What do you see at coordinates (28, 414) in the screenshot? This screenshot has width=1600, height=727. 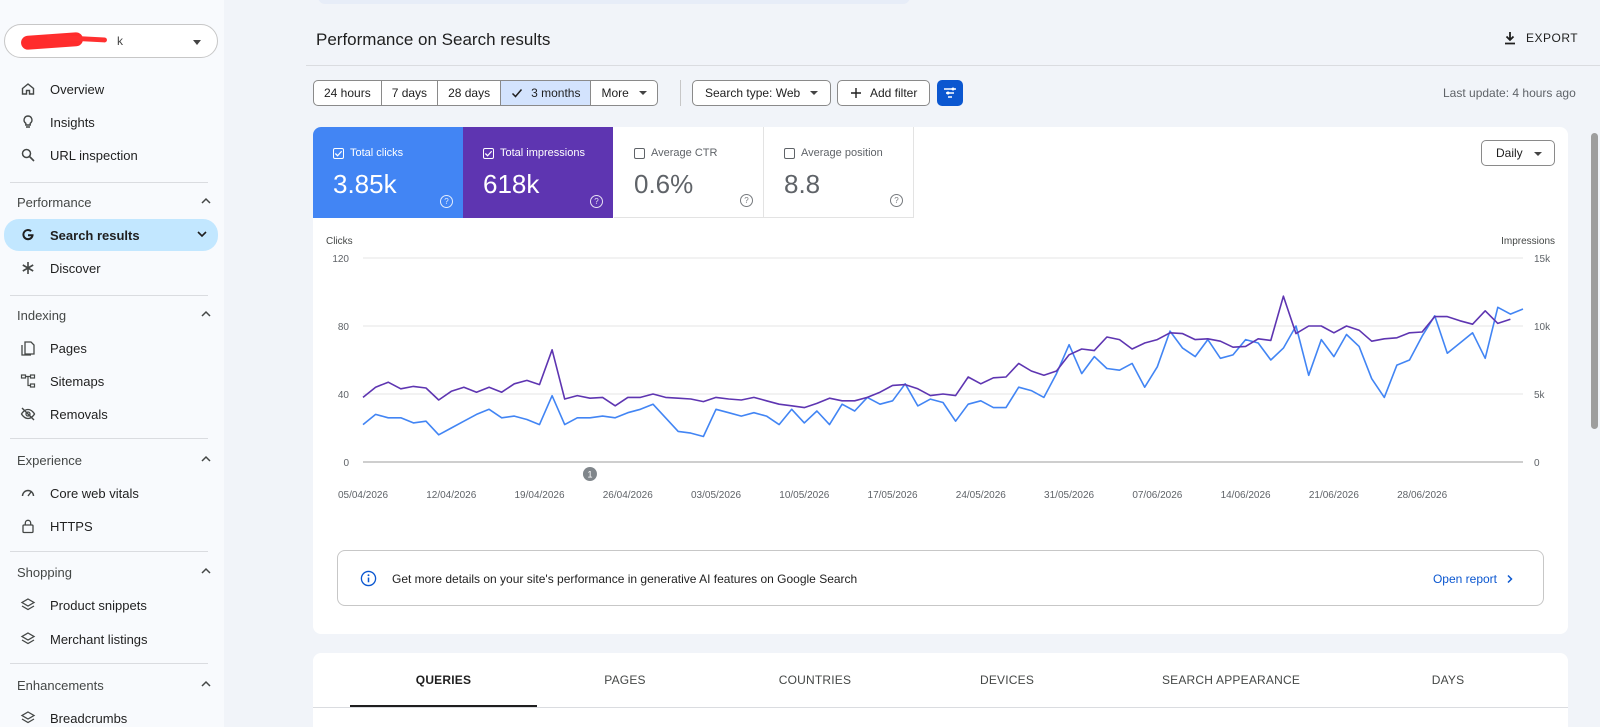 I see `eye-off-icon` at bounding box center [28, 414].